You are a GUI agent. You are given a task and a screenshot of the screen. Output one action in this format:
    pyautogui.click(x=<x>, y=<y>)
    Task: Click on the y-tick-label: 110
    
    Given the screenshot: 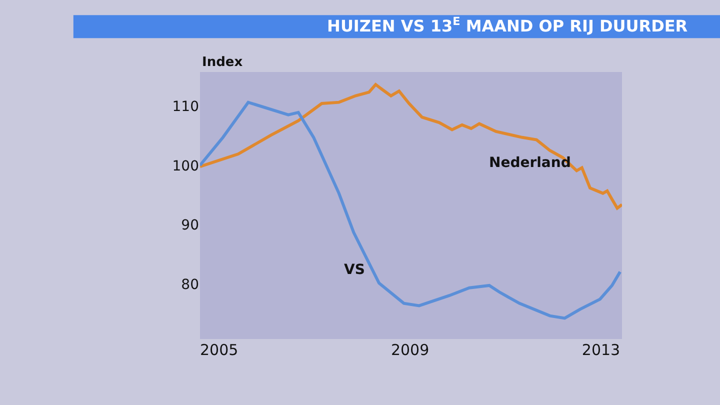 What is the action you would take?
    pyautogui.click(x=185, y=106)
    